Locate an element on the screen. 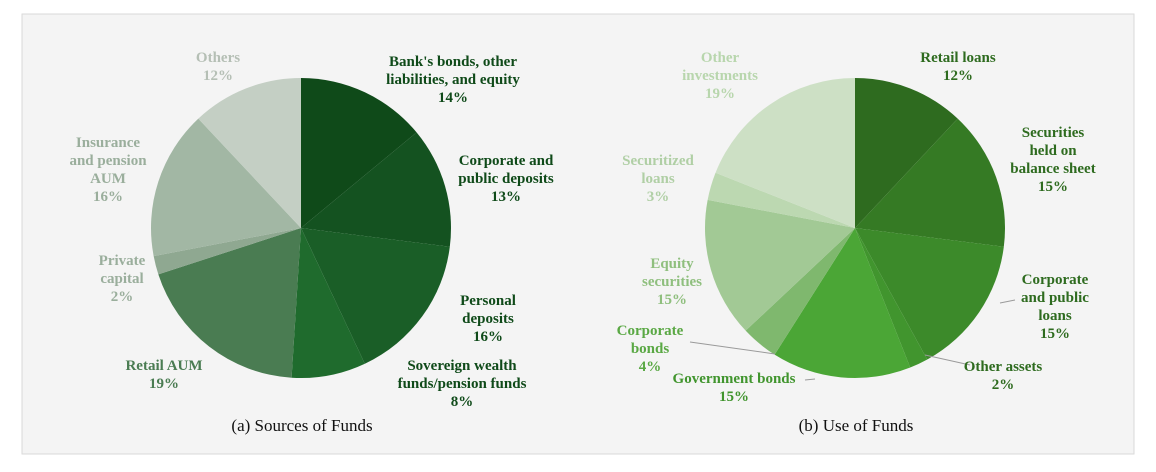  slice-label-corporate-bonds: Corporate bonds 4% is located at coordinates (650, 349).